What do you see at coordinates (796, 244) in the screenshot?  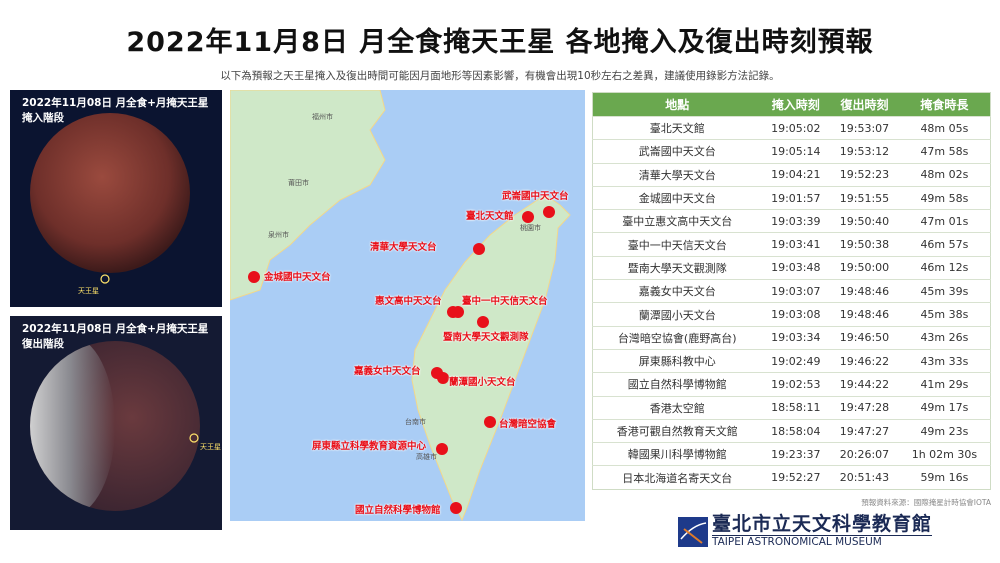 I see `cell-ingress-time: 19:03:41` at bounding box center [796, 244].